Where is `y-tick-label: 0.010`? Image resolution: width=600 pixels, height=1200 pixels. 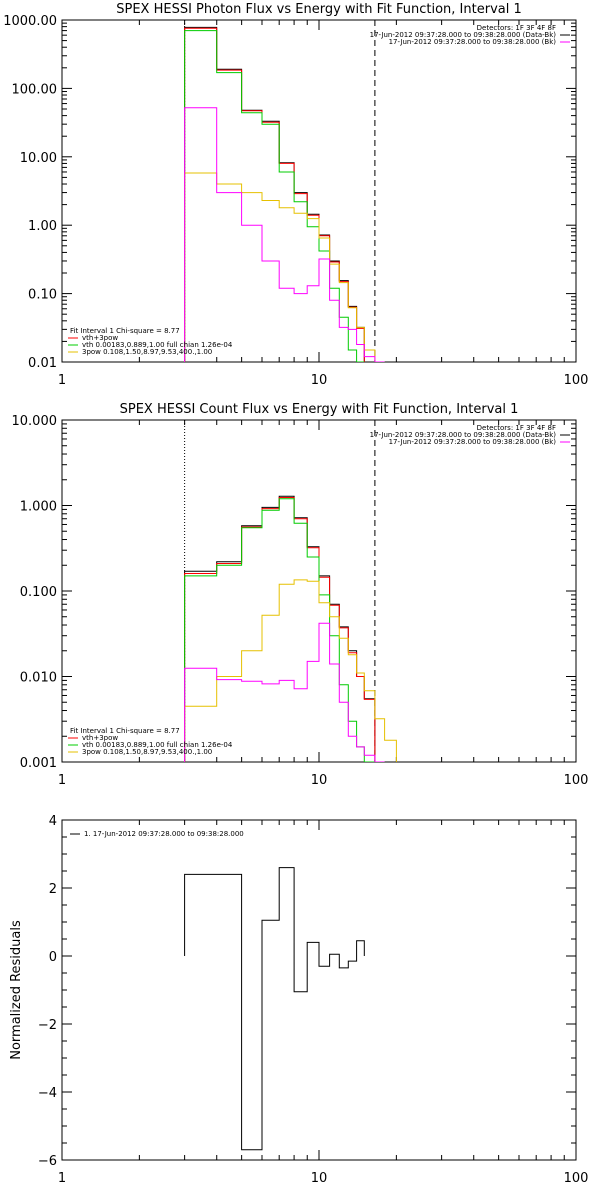 y-tick-label: 0.010 is located at coordinates (38, 678).